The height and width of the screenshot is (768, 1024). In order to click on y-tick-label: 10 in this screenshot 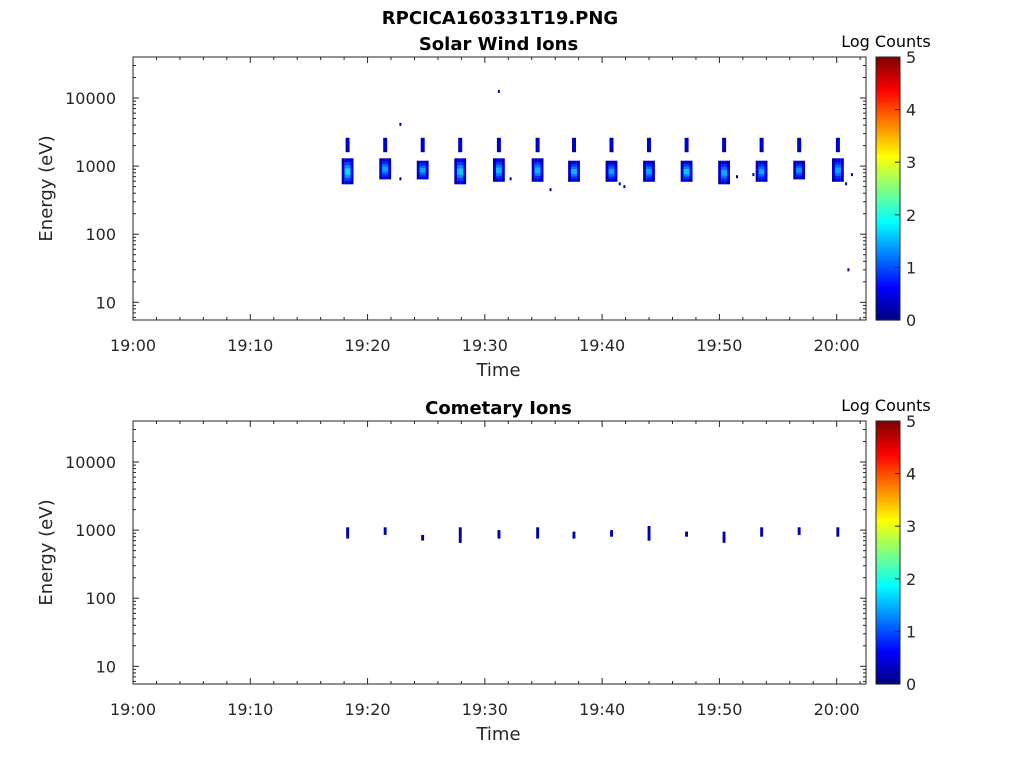, I will do `click(106, 302)`.